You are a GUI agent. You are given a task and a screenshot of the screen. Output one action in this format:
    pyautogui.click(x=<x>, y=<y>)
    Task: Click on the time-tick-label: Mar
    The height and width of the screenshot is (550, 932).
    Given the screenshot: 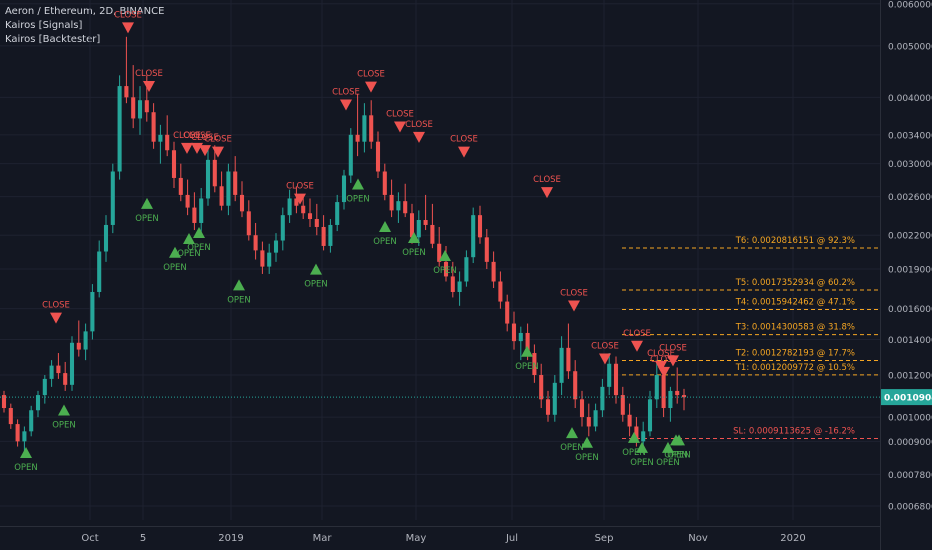 What is the action you would take?
    pyautogui.click(x=323, y=538)
    